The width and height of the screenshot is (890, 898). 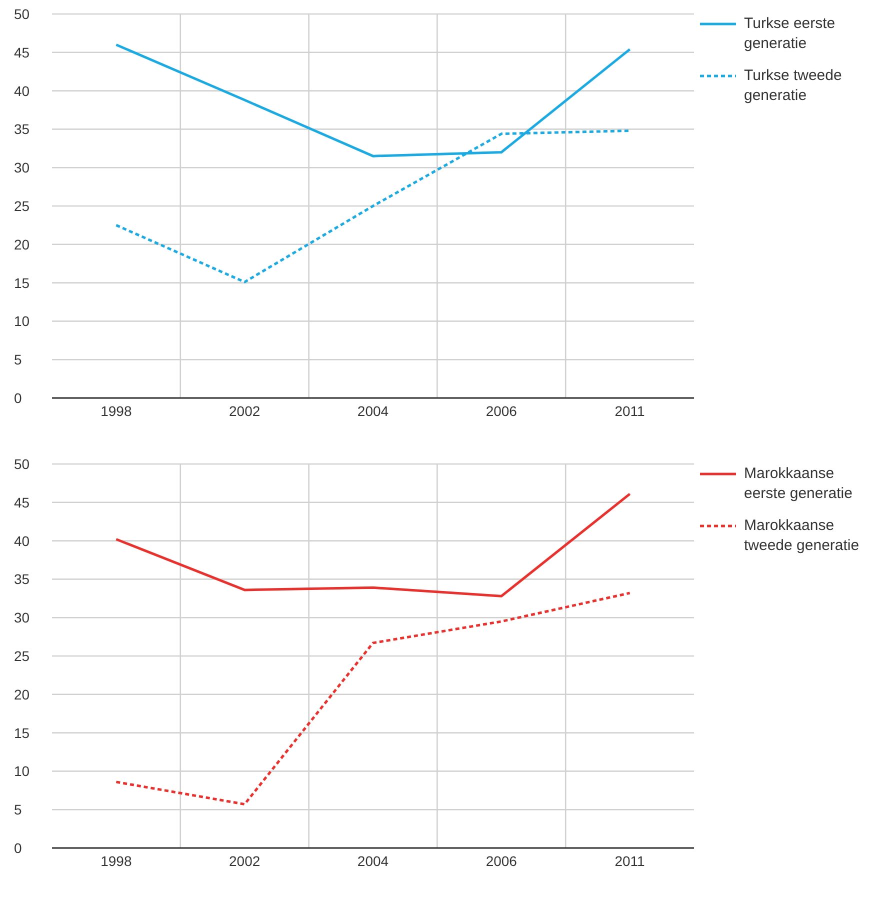 I want to click on legend-label: Turkse tweede generatie, so click(x=793, y=86).